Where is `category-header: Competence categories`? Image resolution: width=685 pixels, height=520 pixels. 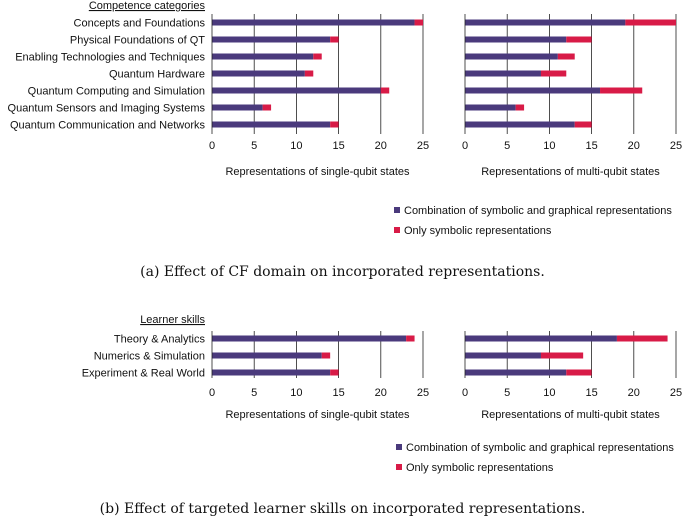 category-header: Competence categories is located at coordinates (147, 6).